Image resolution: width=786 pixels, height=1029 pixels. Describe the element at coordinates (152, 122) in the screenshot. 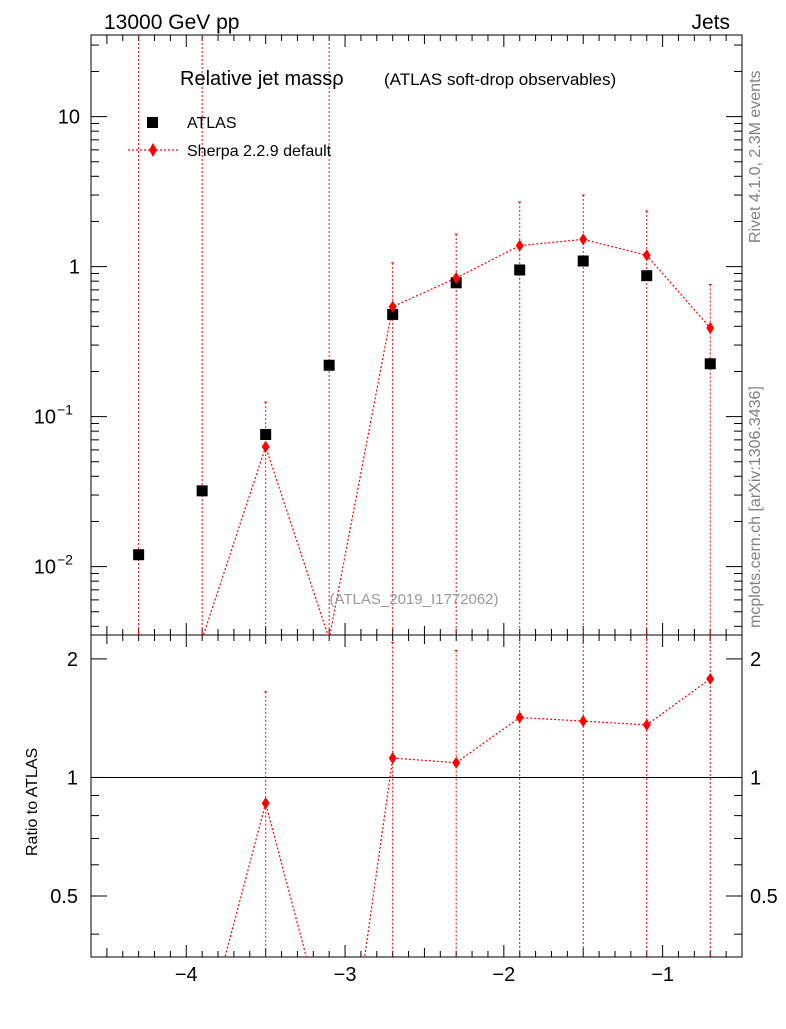

I see `legend-atlas-marker` at that location.